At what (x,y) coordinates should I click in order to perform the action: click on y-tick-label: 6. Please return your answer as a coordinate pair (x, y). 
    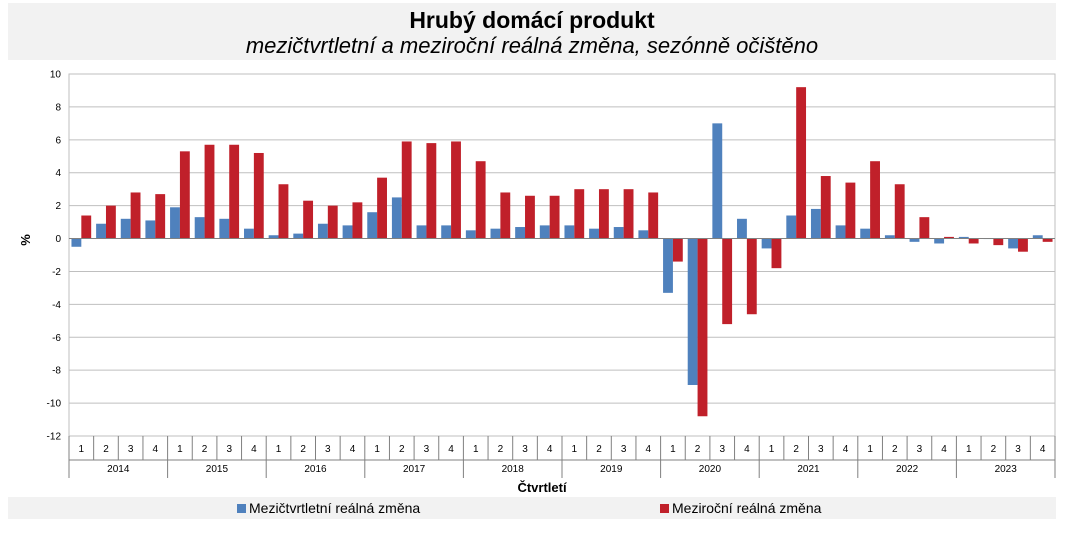
    Looking at the image, I should click on (58, 140).